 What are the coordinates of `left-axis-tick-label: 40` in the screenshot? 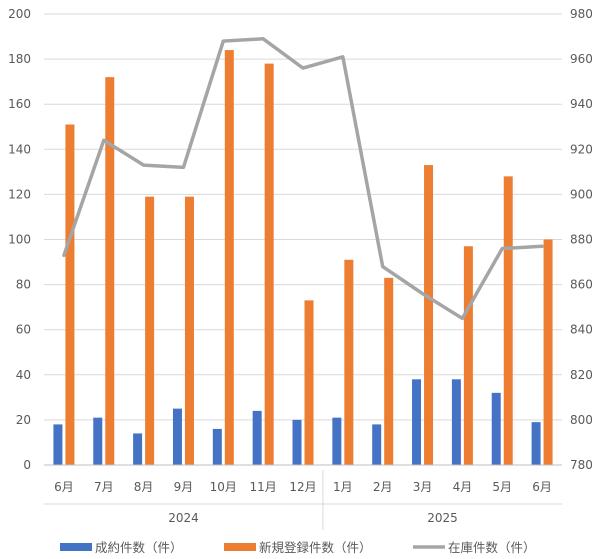 It's located at (23, 375).